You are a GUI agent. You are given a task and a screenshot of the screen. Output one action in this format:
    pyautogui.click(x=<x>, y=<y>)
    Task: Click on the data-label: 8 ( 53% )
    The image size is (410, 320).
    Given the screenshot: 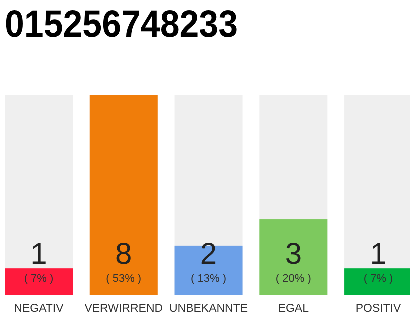 What is the action you would take?
    pyautogui.click(x=124, y=261)
    